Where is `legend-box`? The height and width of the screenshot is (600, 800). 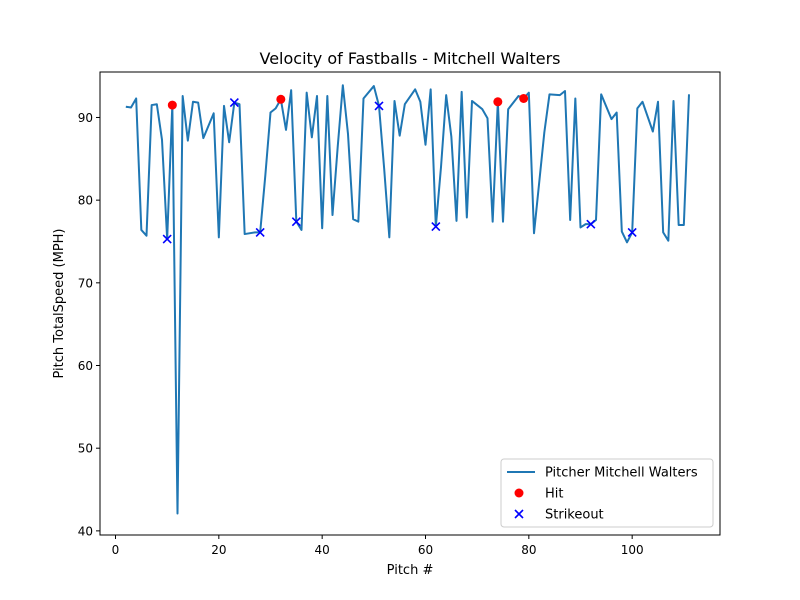
legend-box is located at coordinates (607, 493).